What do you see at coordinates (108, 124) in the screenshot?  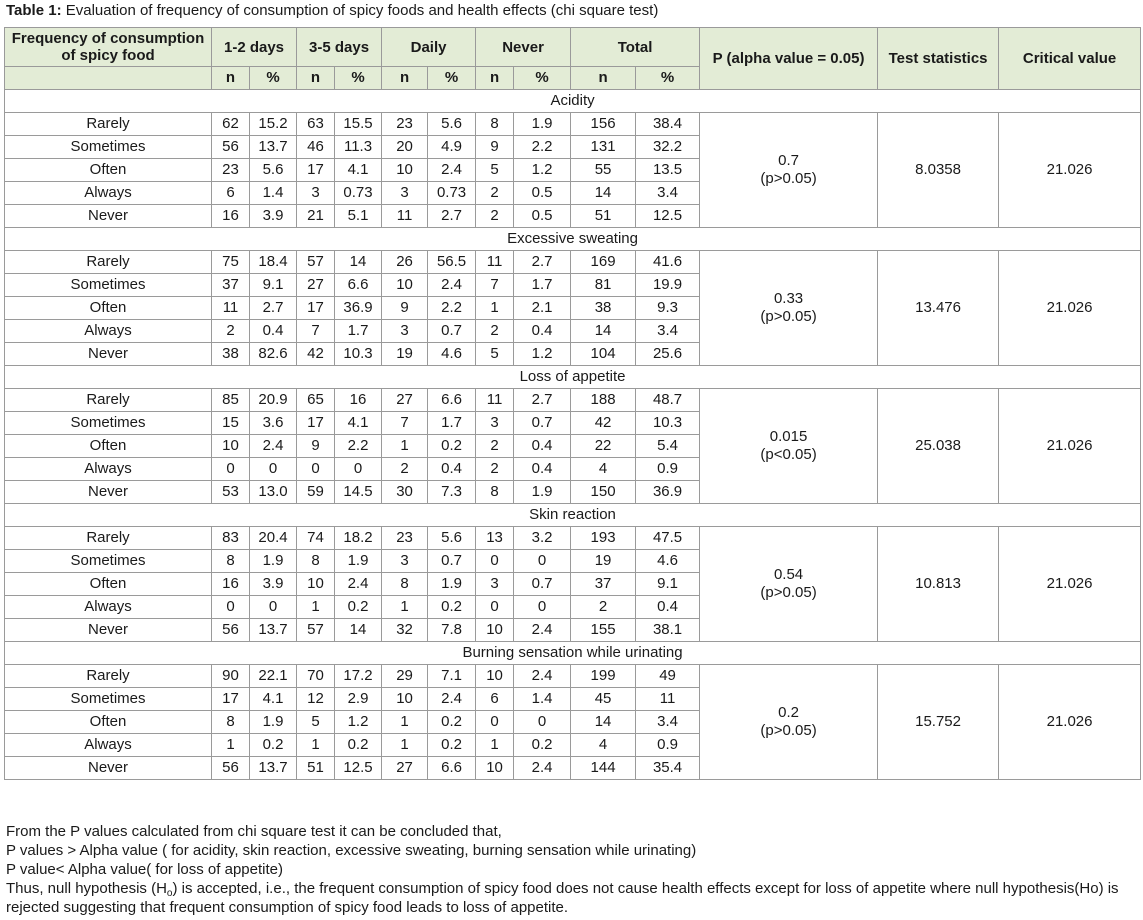 I see `row-label: Rarely` at bounding box center [108, 124].